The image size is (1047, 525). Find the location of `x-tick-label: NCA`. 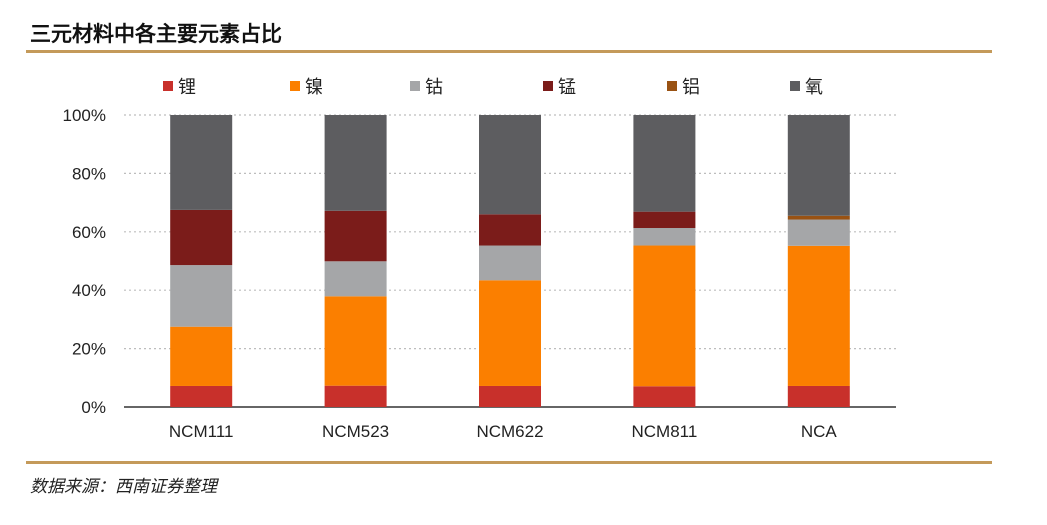

x-tick-label: NCA is located at coordinates (819, 431).